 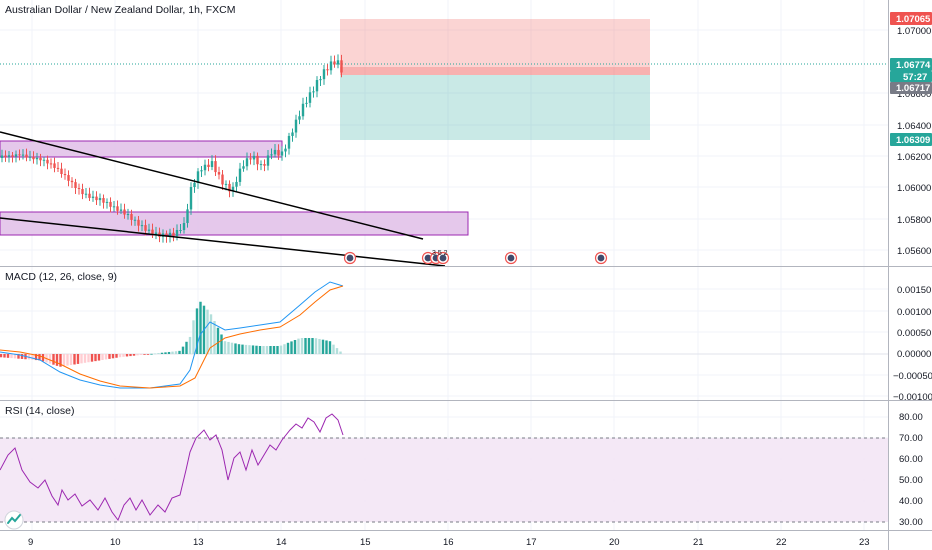 What do you see at coordinates (914, 126) in the screenshot?
I see `price-tick: 1.06400` at bounding box center [914, 126].